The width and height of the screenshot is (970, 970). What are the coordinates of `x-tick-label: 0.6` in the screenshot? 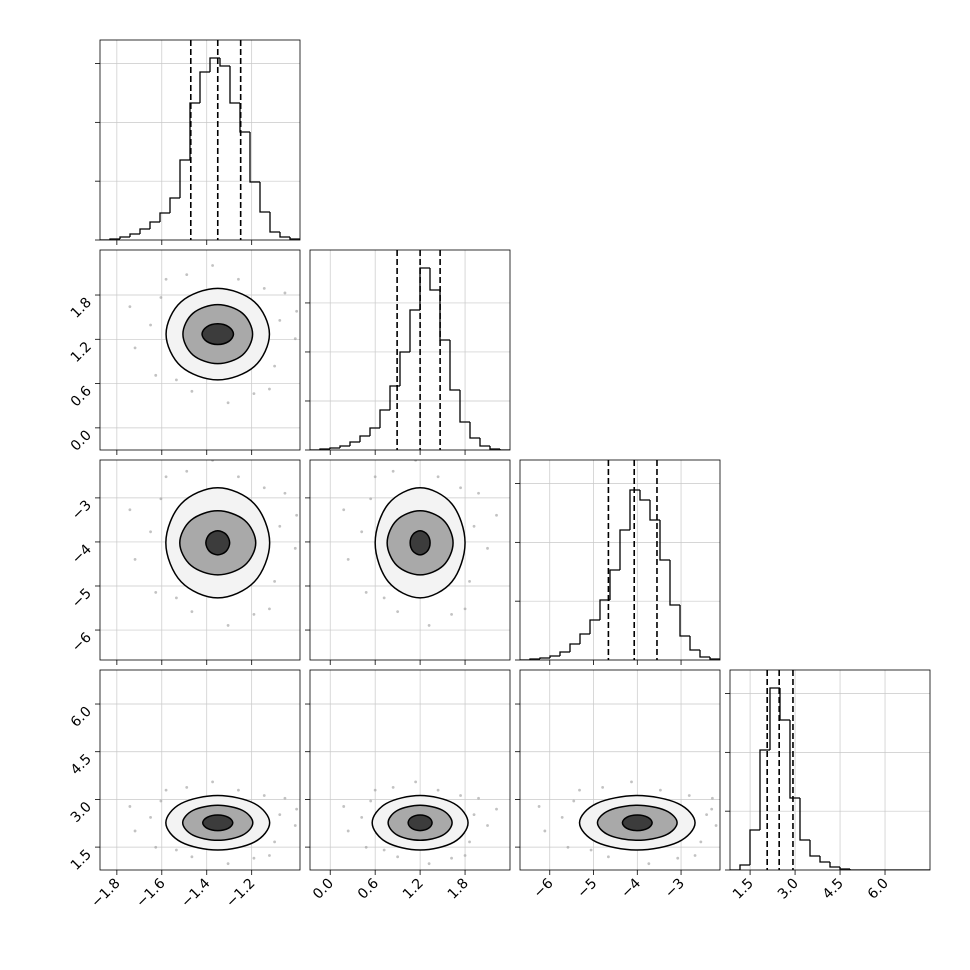 It's located at (368, 888).